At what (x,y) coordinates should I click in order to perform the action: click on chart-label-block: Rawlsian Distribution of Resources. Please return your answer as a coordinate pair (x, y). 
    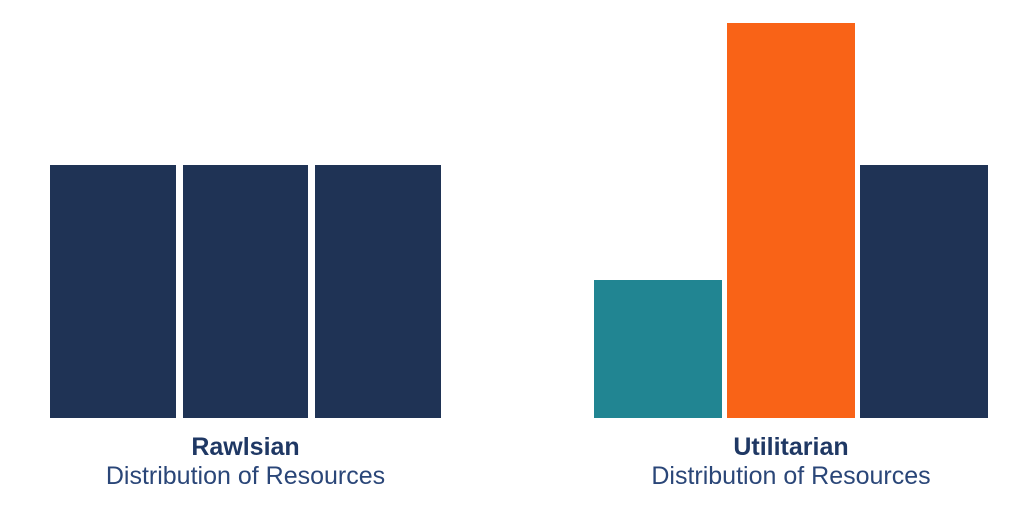
    Looking at the image, I should click on (245, 454).